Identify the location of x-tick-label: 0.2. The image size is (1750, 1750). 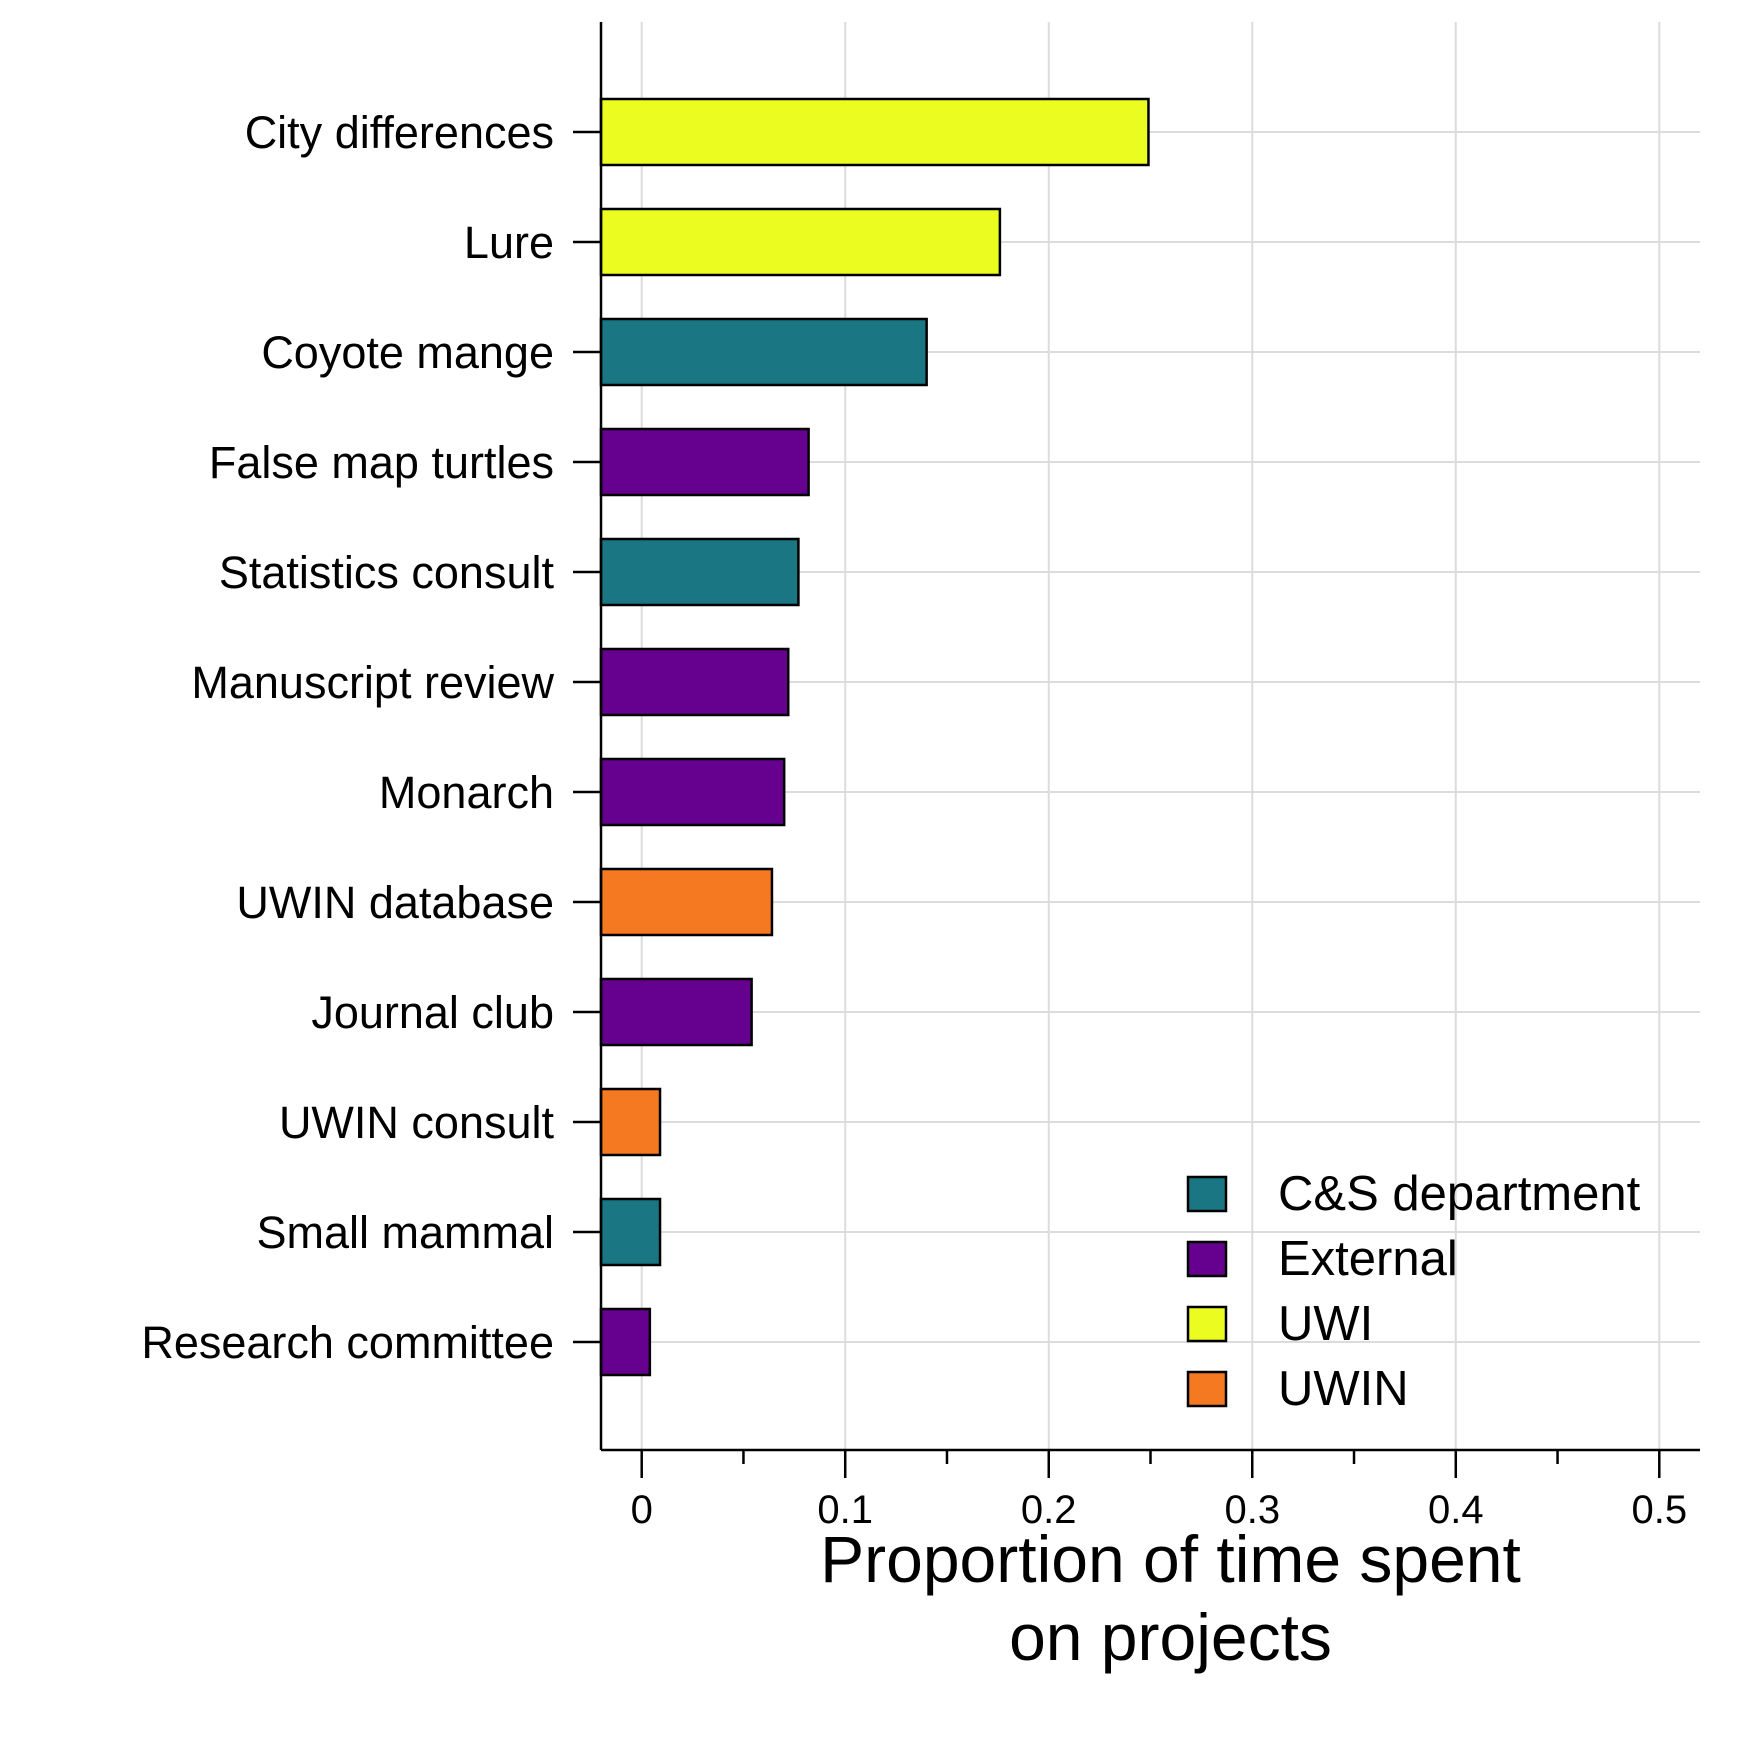
(1049, 1510).